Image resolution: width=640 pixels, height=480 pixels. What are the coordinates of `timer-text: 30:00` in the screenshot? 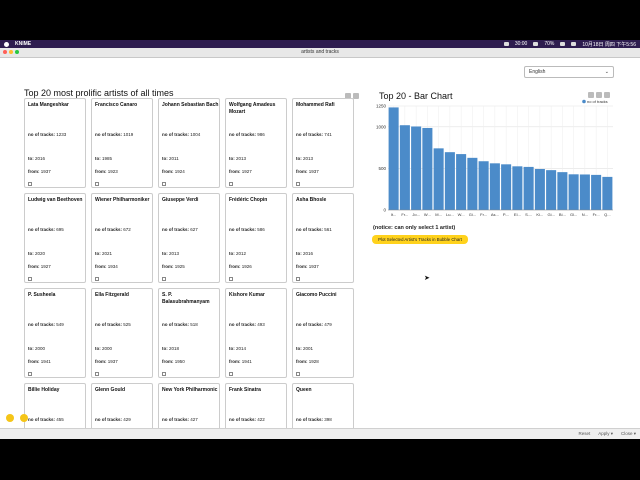 It's located at (521, 44).